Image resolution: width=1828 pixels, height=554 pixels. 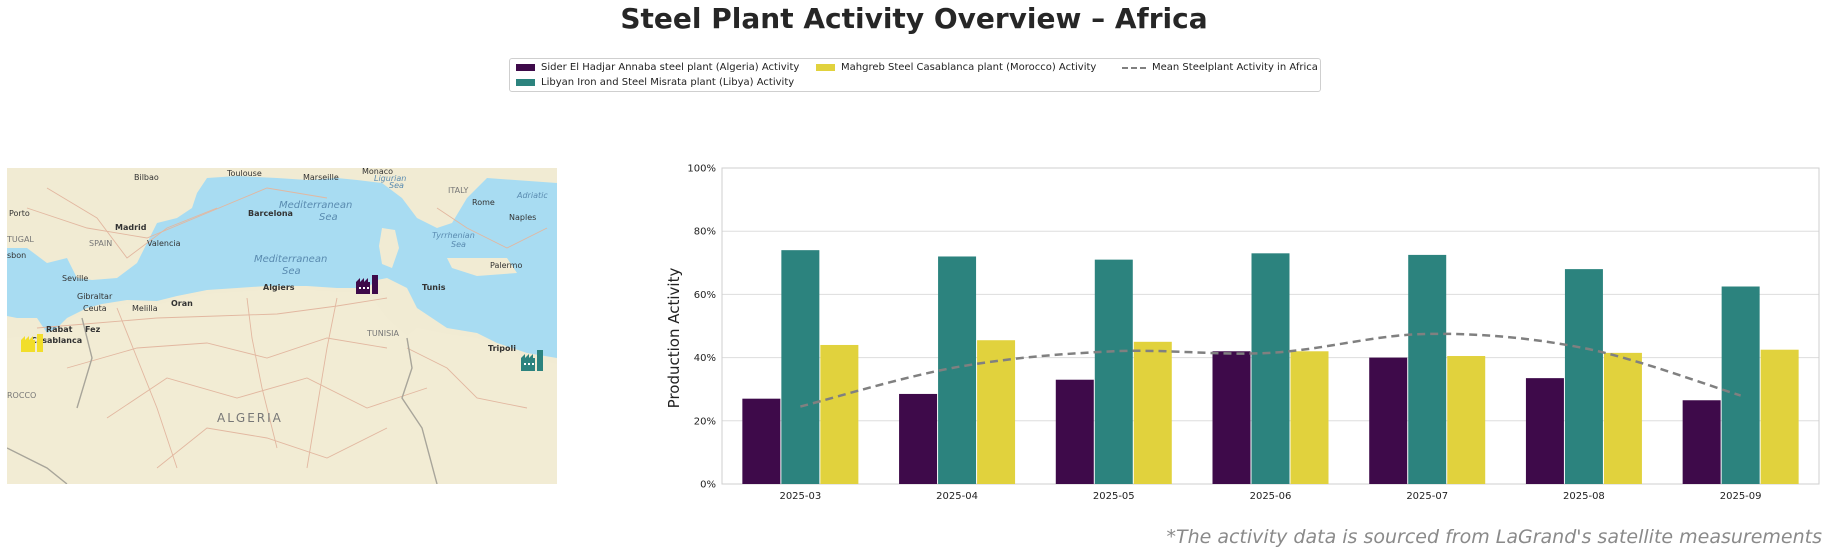 I want to click on label-tugal: TUGAL, so click(x=20, y=239).